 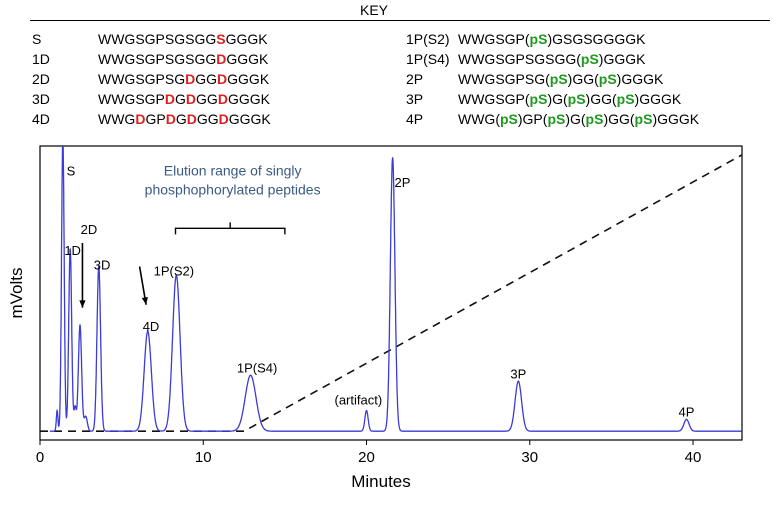 I want to click on arrow-2d-head, so click(x=82, y=304).